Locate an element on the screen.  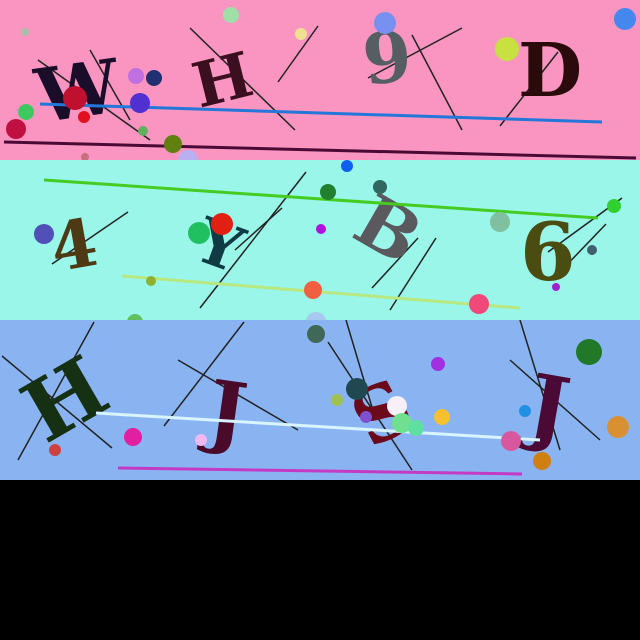
band-3-line-a is located at coordinates (318, 426).